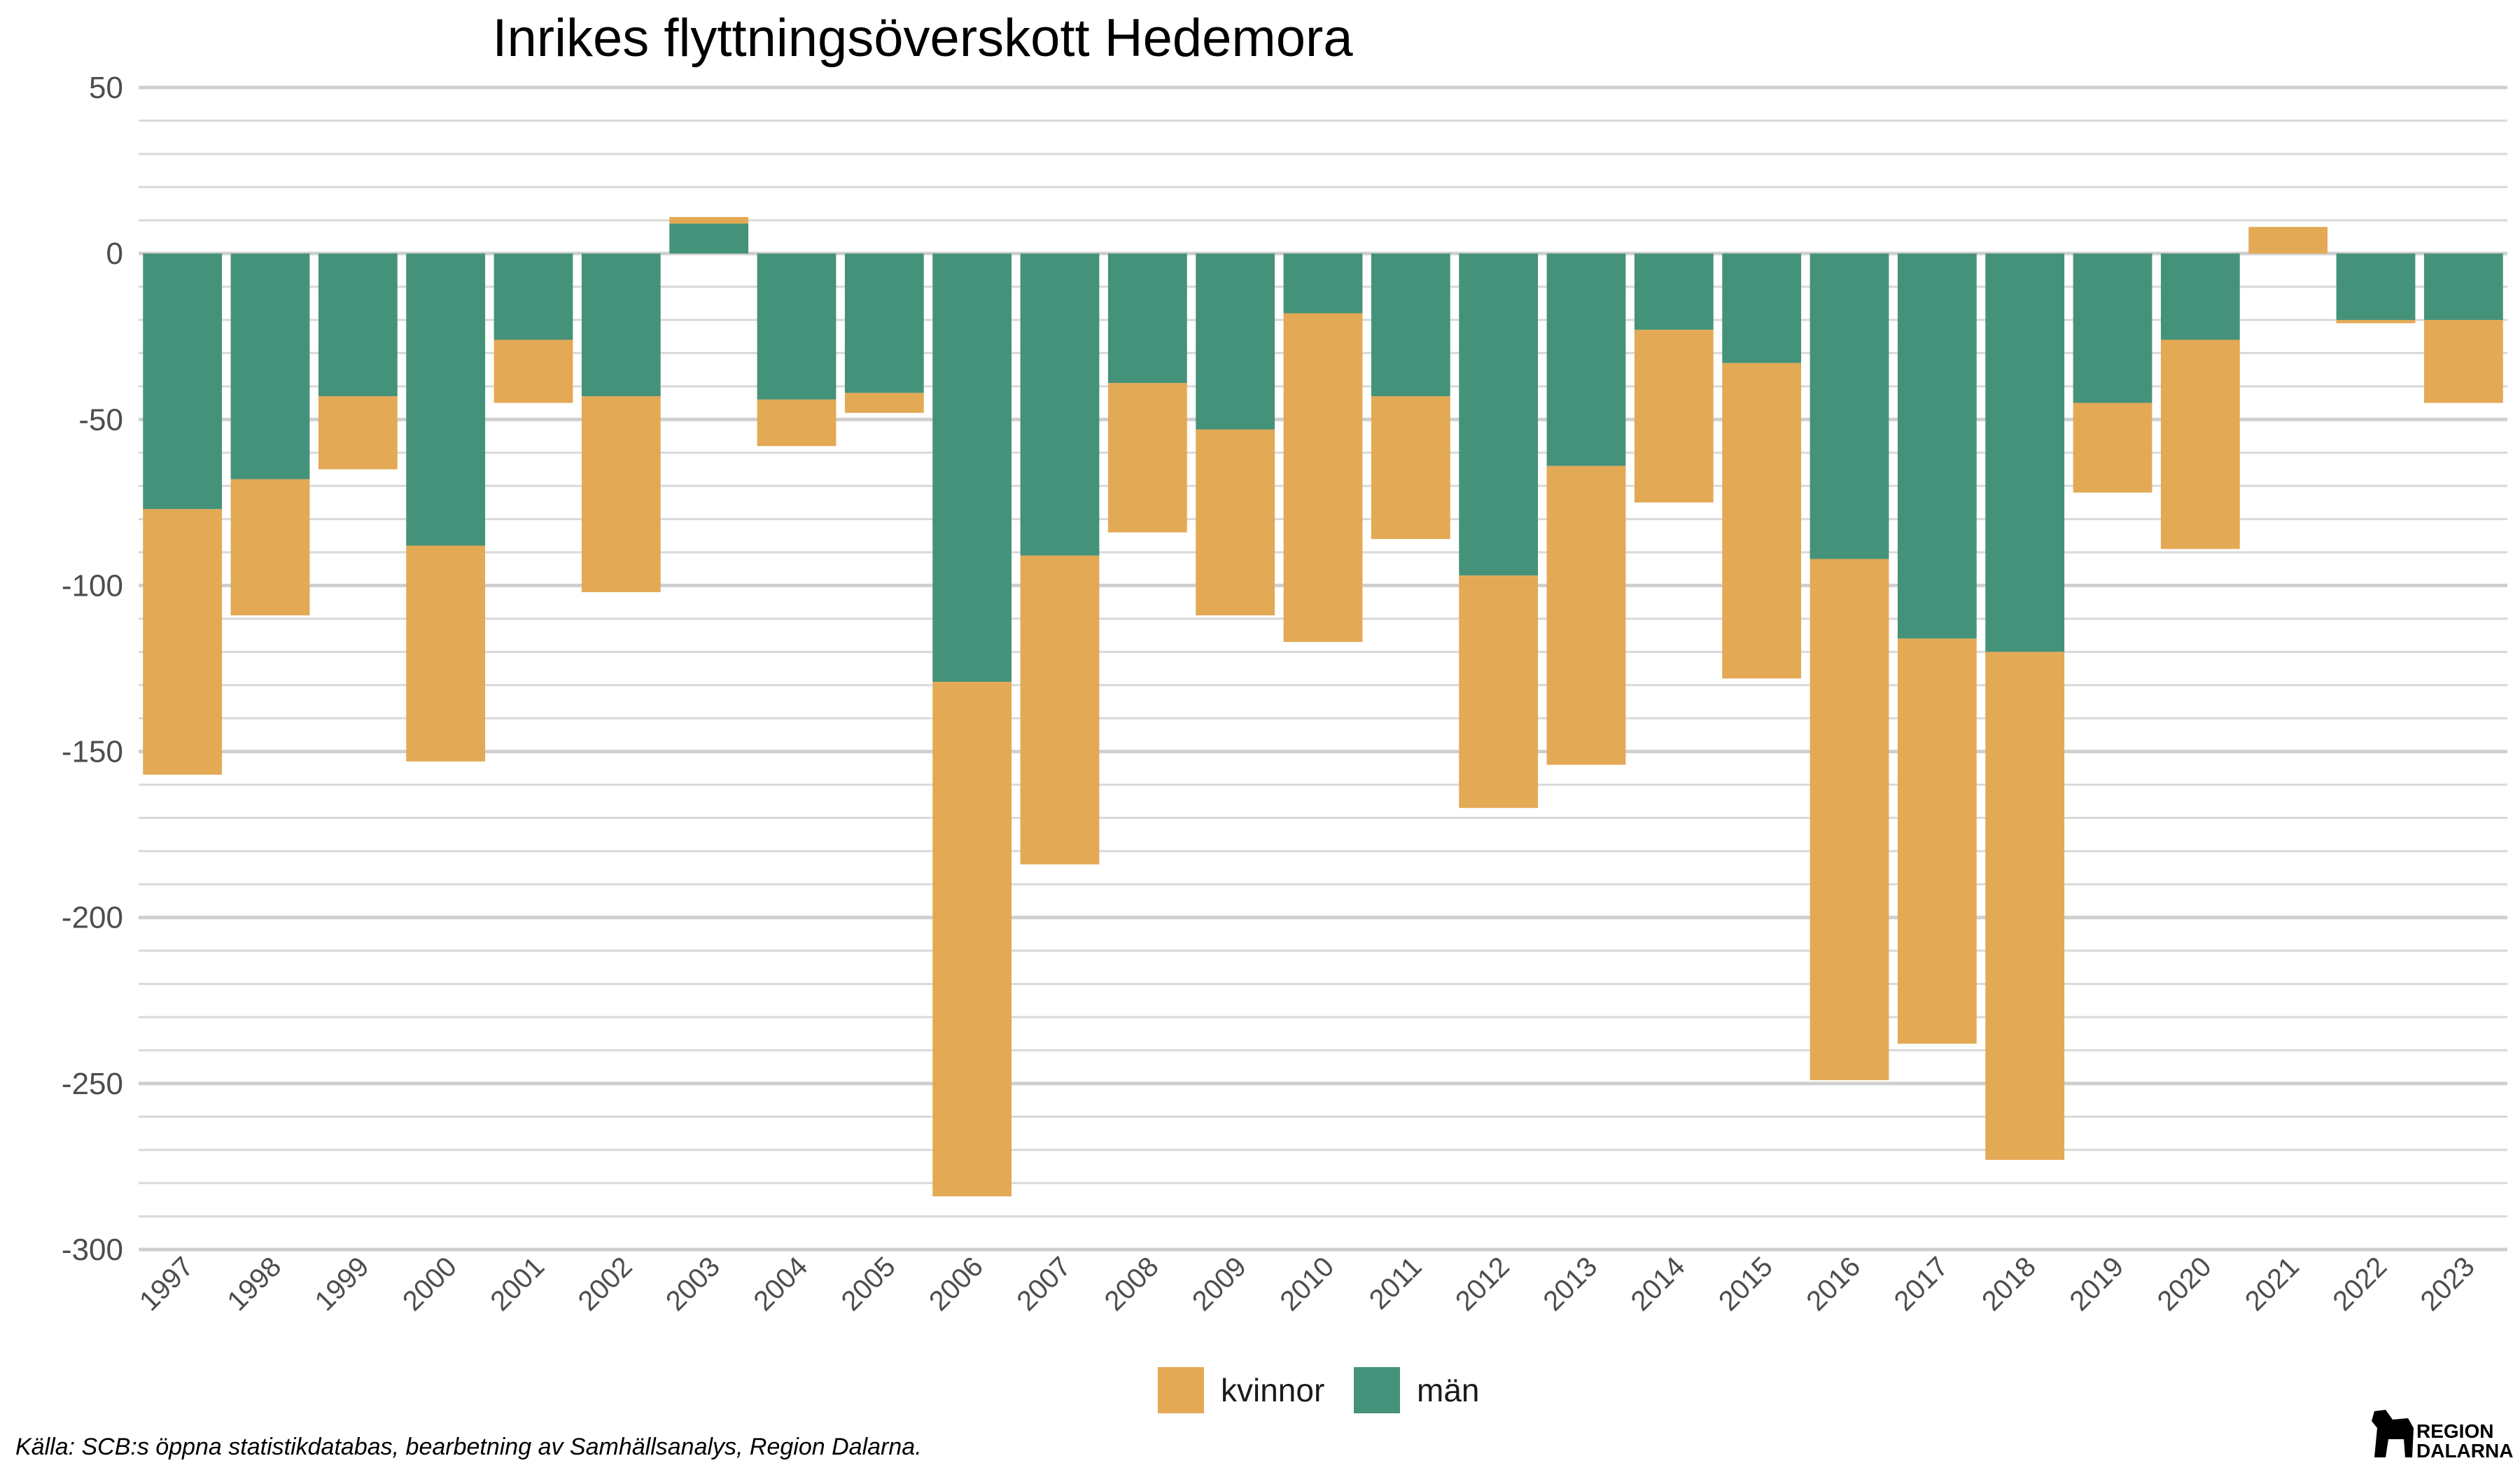 The image size is (2520, 1470). What do you see at coordinates (1147, 318) in the screenshot?
I see `bar-man-2008` at bounding box center [1147, 318].